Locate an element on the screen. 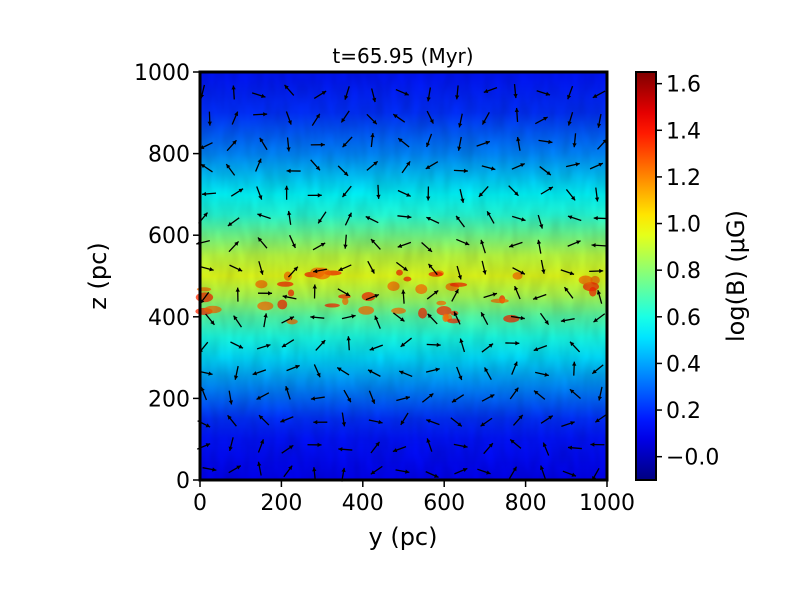  colorbar: −0.0 0.2 0.4 0.6 0.8 1.0 1.2 1.4 1.6 log(B) (μG) is located at coordinates (692, 276).